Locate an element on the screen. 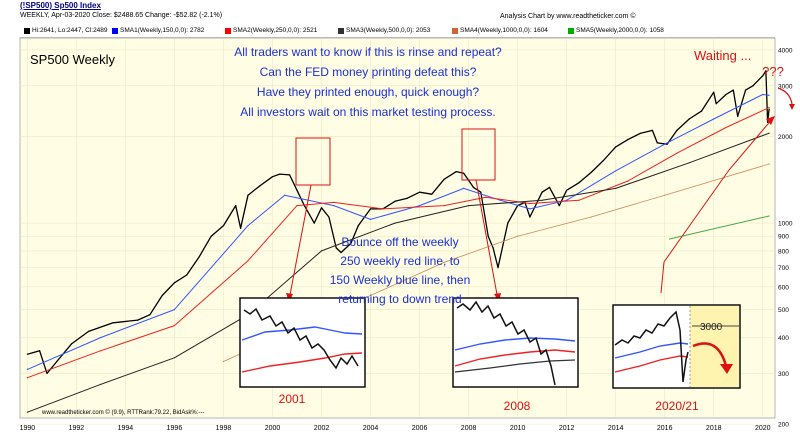 This screenshot has height=438, width=800. question-marks: ??? is located at coordinates (773, 71).